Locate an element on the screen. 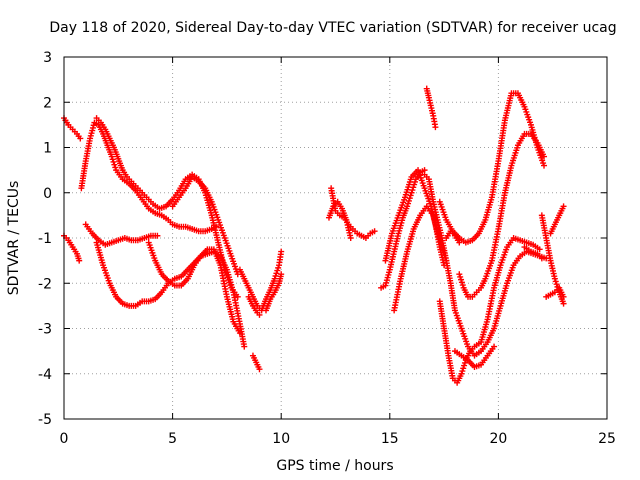 This screenshot has width=640, height=480. y-tick-label: 3 is located at coordinates (47, 58).